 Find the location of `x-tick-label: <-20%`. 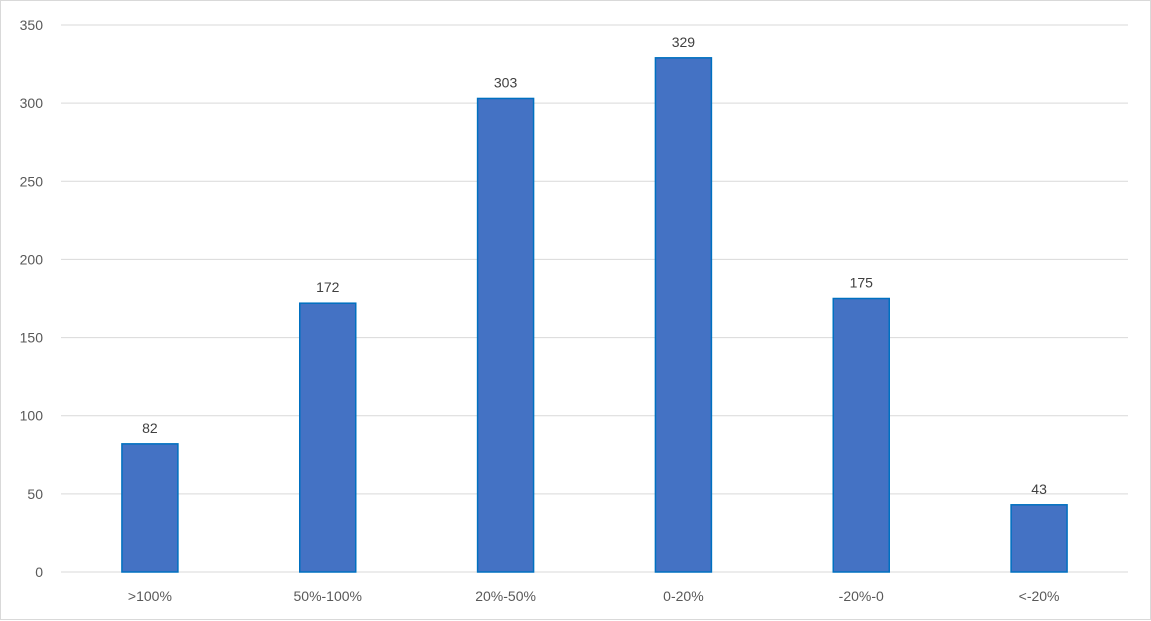

x-tick-label: <-20% is located at coordinates (1039, 596).